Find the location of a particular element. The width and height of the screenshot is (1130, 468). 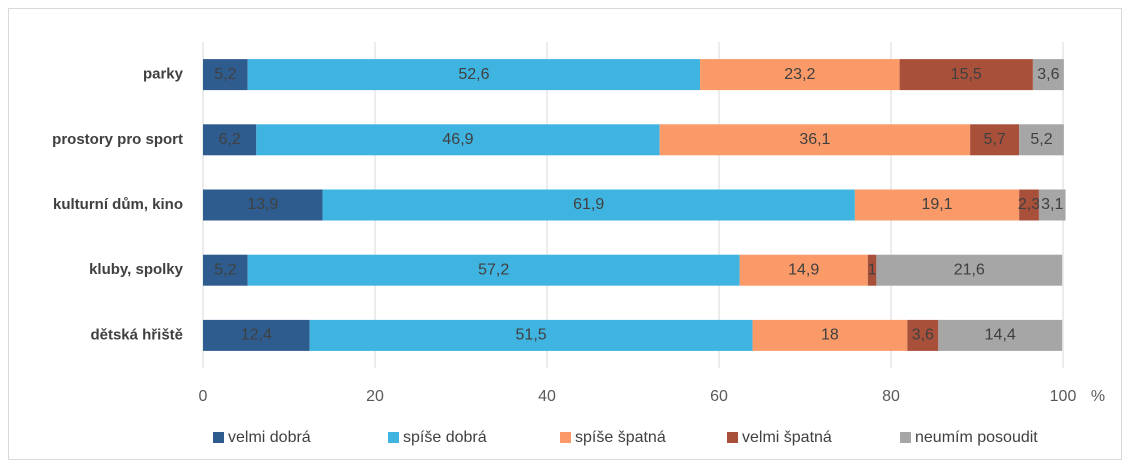

data-label: 23,2 is located at coordinates (799, 74).